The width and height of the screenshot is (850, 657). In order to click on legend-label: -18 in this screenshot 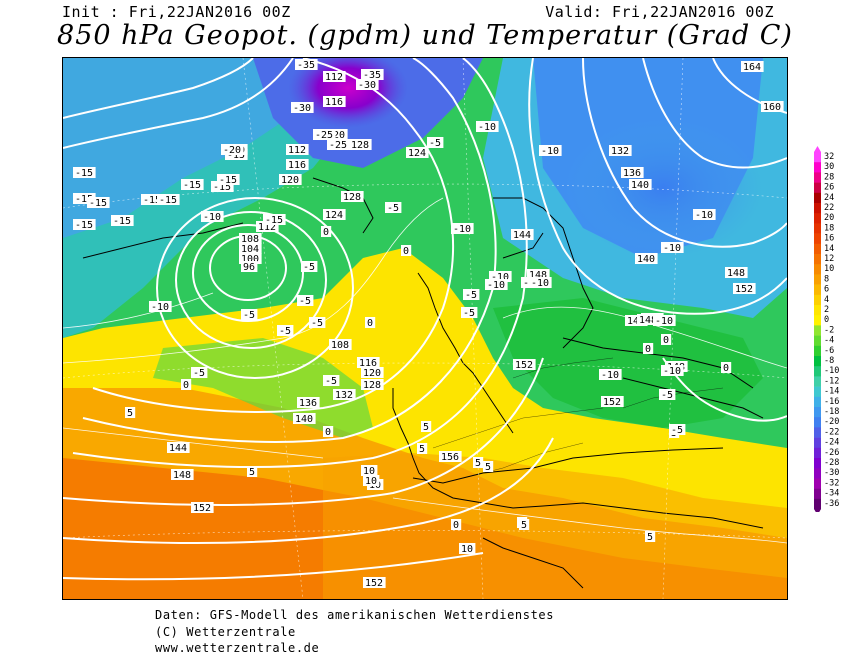, I will do `click(831, 412)`.